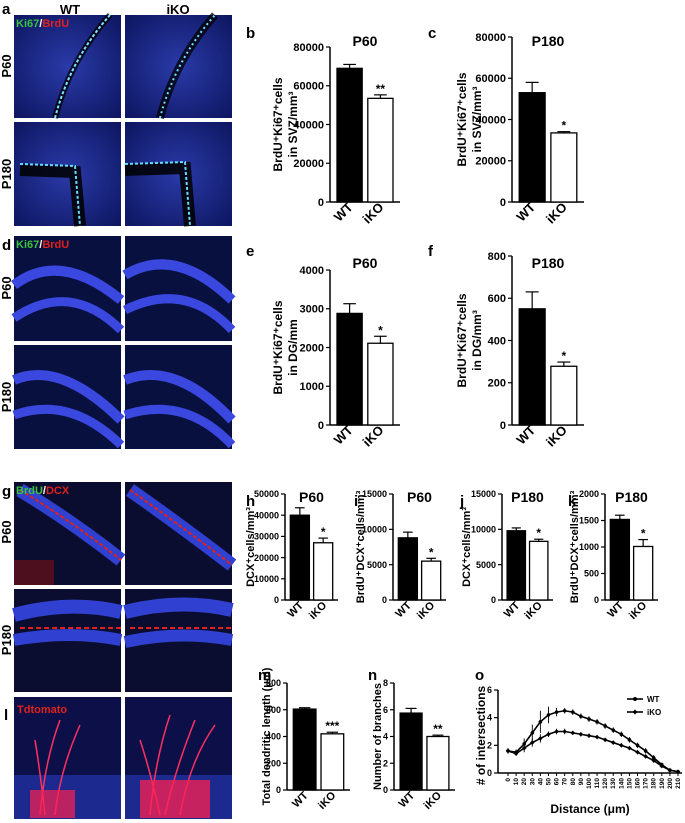 The width and height of the screenshot is (685, 823). Describe the element at coordinates (407, 799) in the screenshot. I see `chart-n-category-label: WT` at that location.